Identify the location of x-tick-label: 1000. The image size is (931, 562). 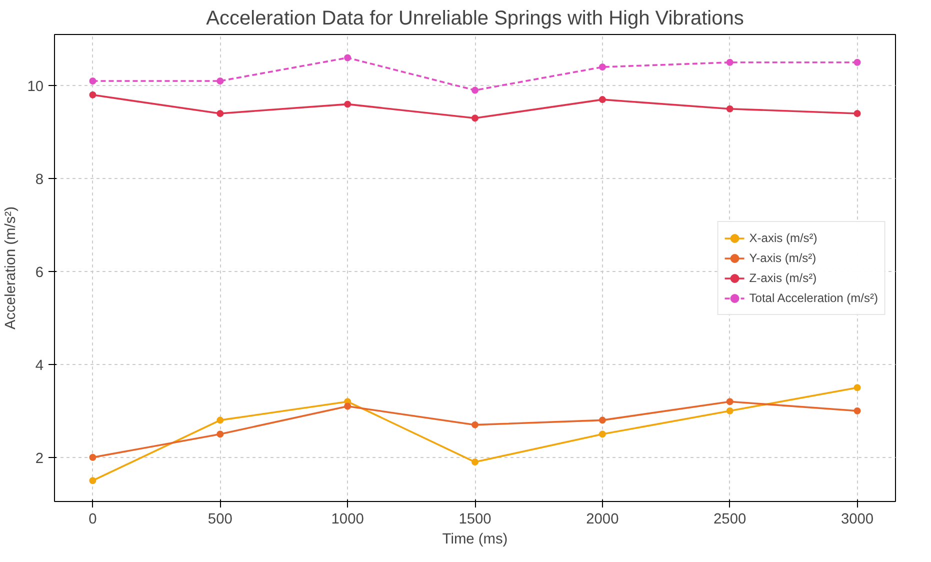
(347, 520).